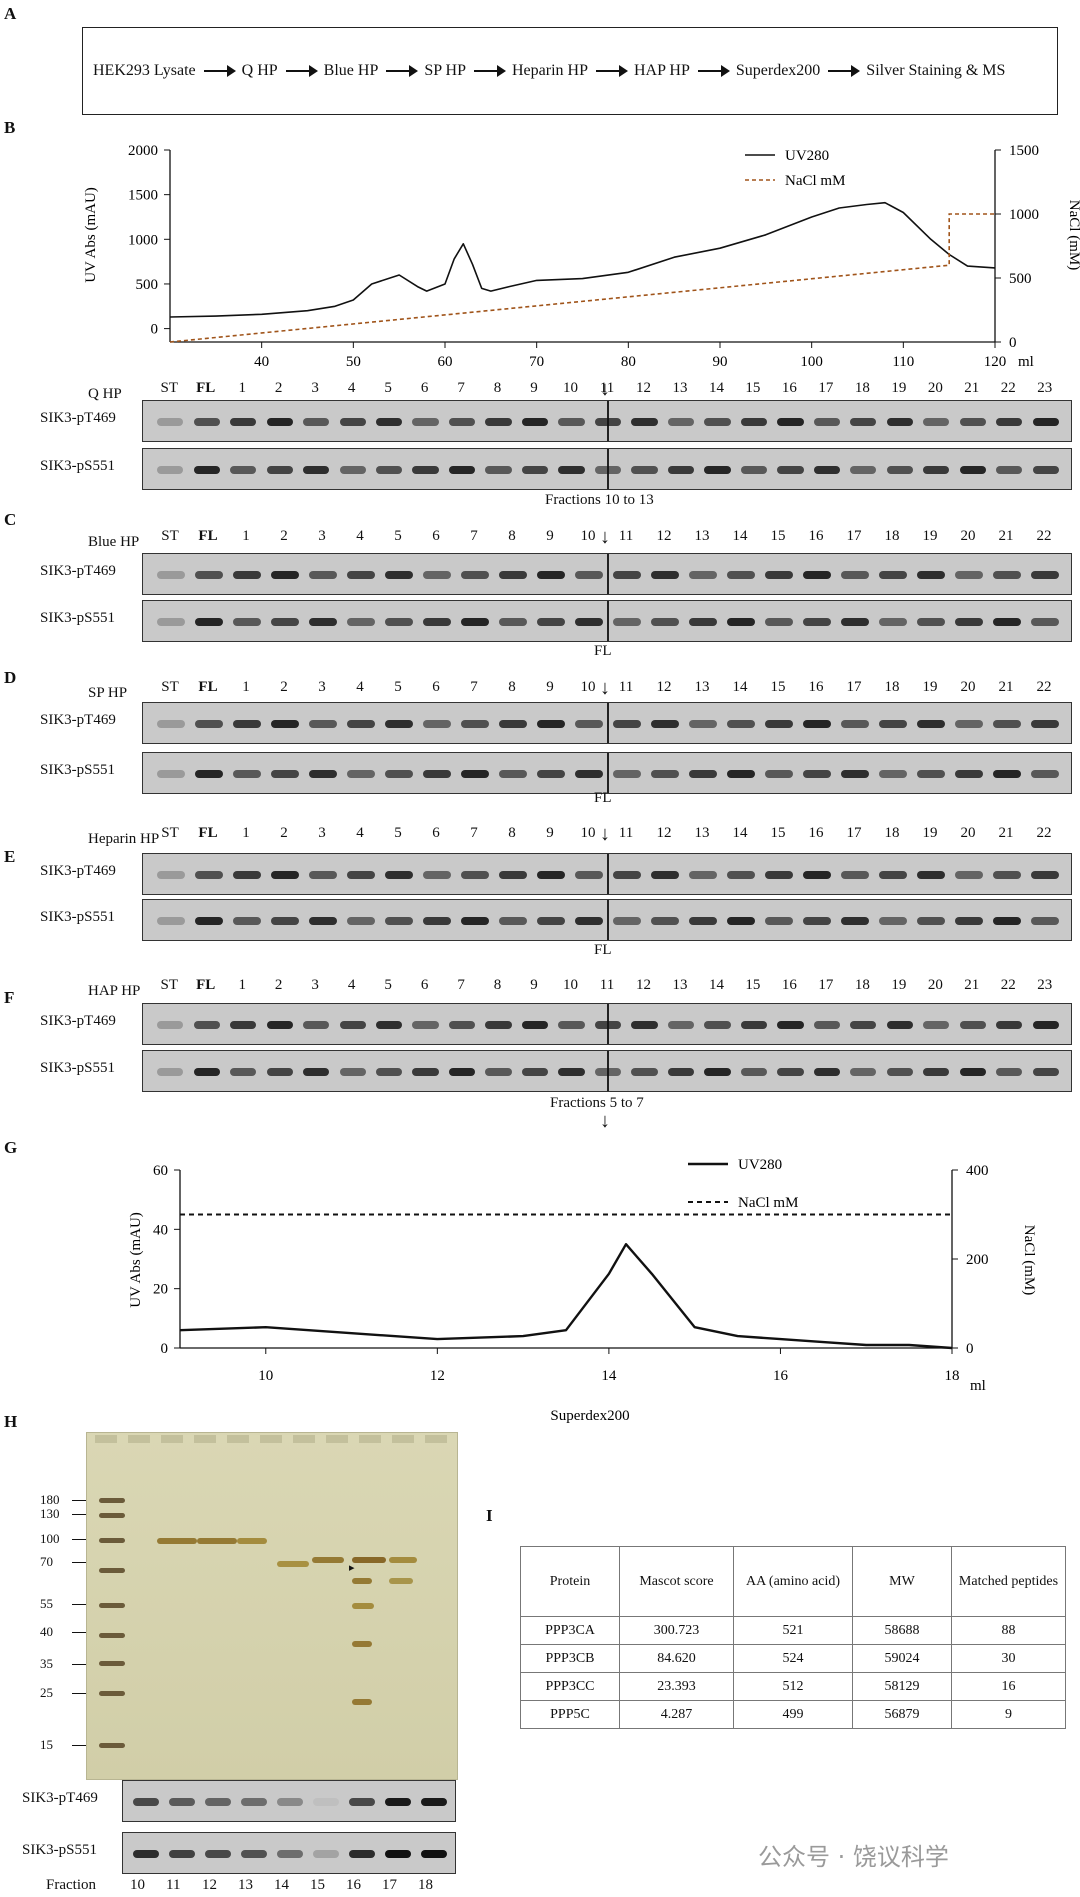 Image resolution: width=1080 pixels, height=1897 pixels. What do you see at coordinates (702, 536) in the screenshot?
I see `lane-label: 13` at bounding box center [702, 536].